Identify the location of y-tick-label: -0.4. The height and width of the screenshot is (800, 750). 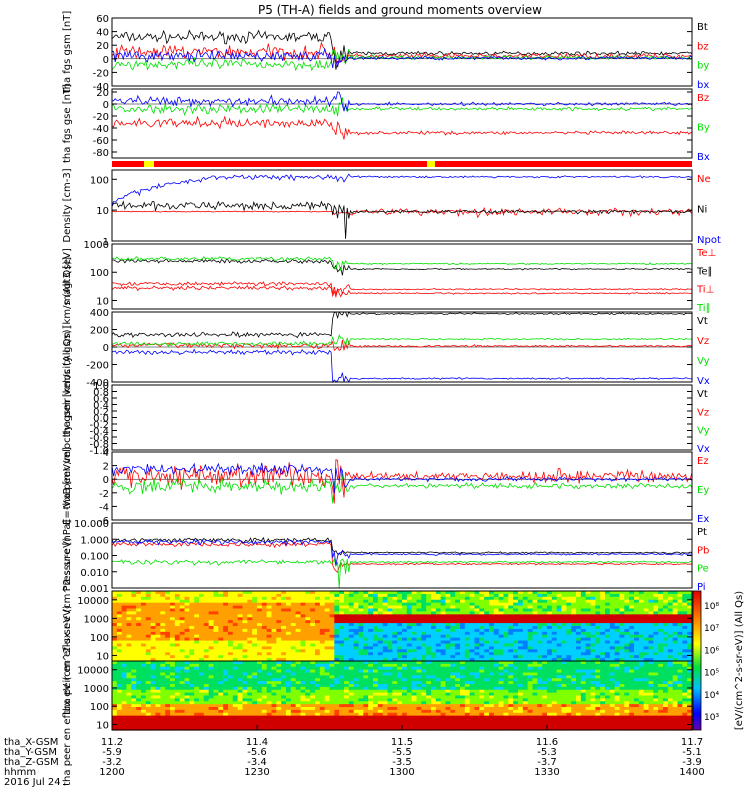
(99, 432).